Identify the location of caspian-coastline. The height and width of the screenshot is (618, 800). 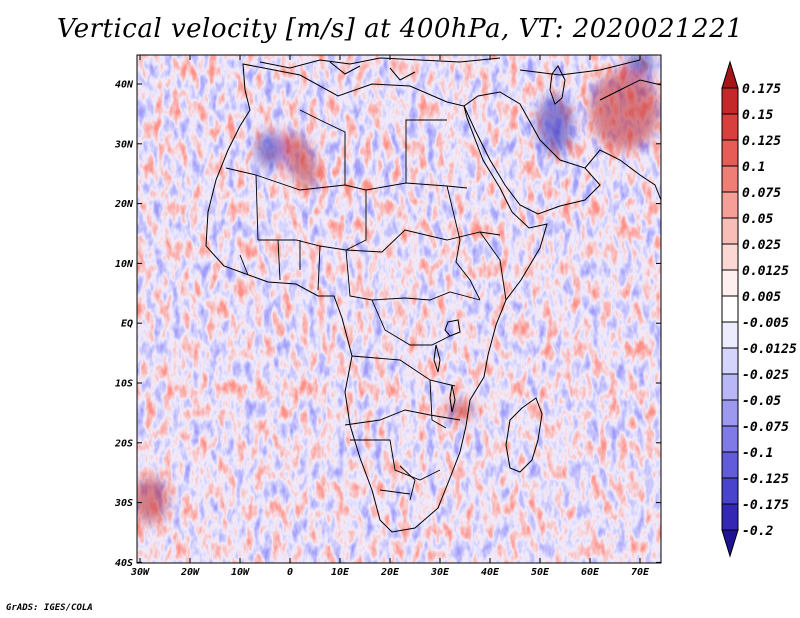
(557, 85).